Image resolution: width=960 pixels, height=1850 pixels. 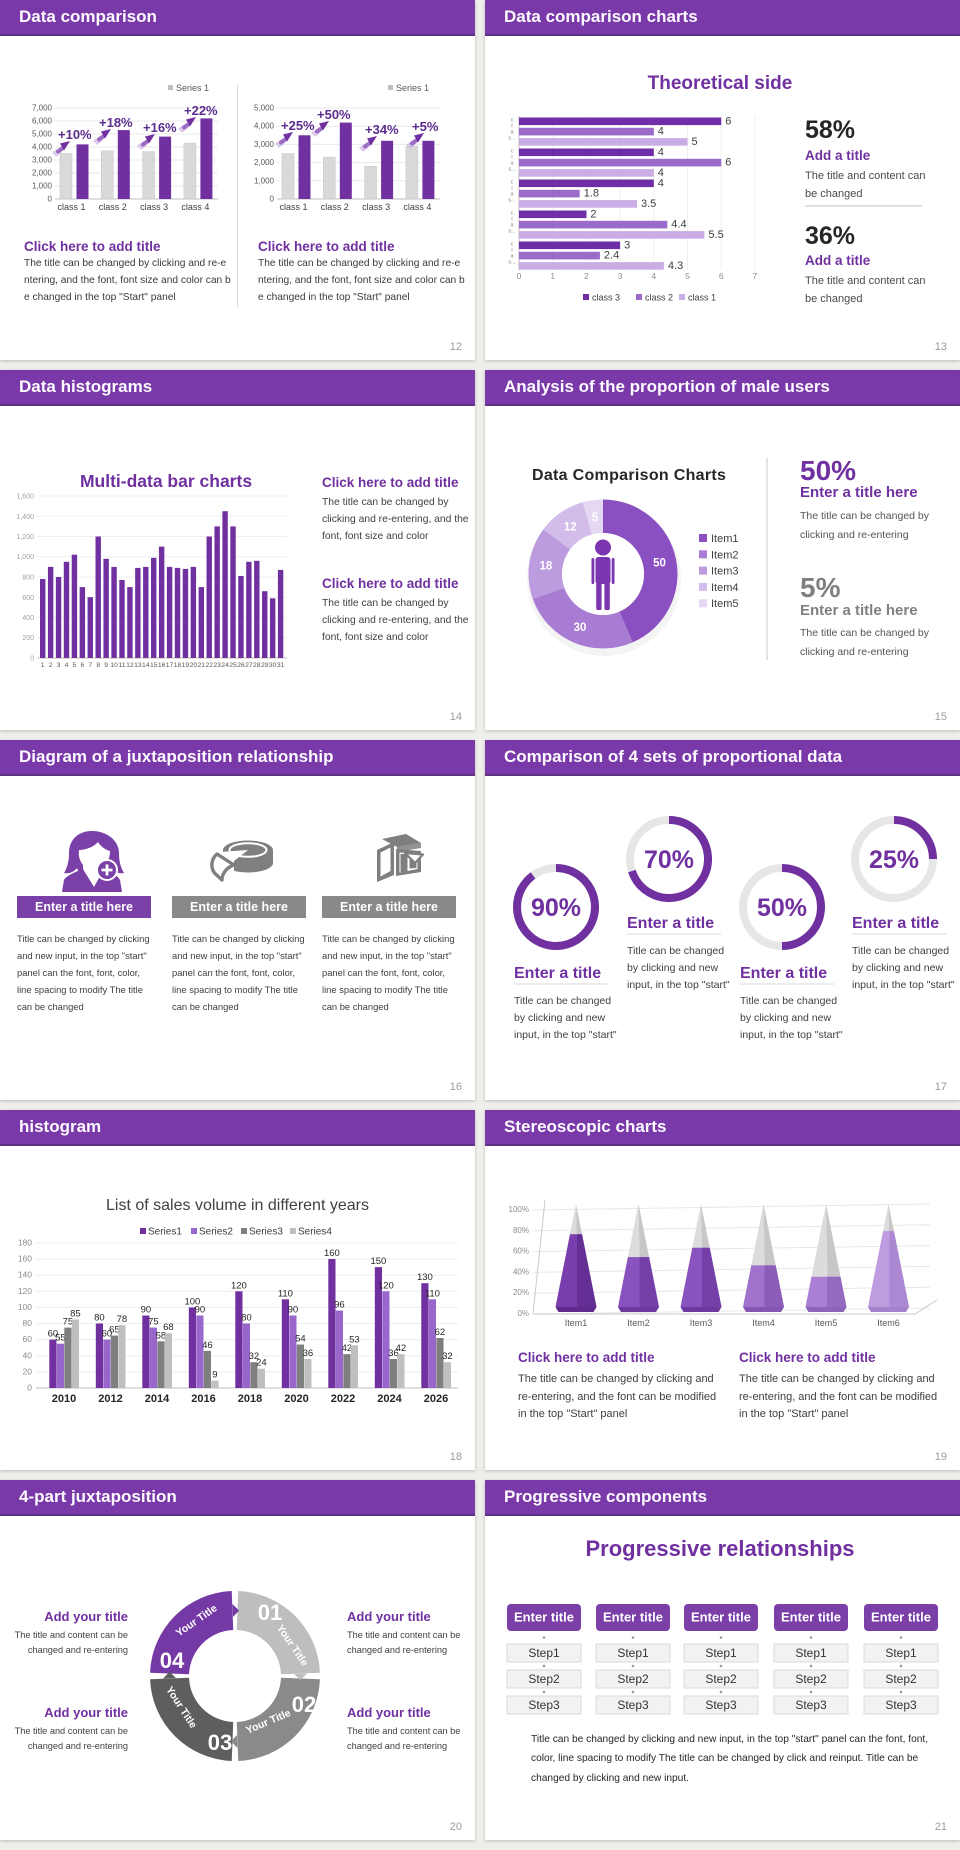 What do you see at coordinates (216, 1232) in the screenshot?
I see `svg-text: Series2` at bounding box center [216, 1232].